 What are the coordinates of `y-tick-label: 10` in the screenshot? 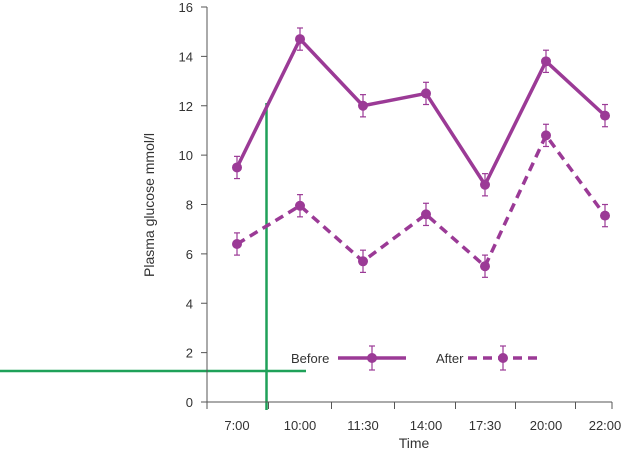 It's located at (186, 155).